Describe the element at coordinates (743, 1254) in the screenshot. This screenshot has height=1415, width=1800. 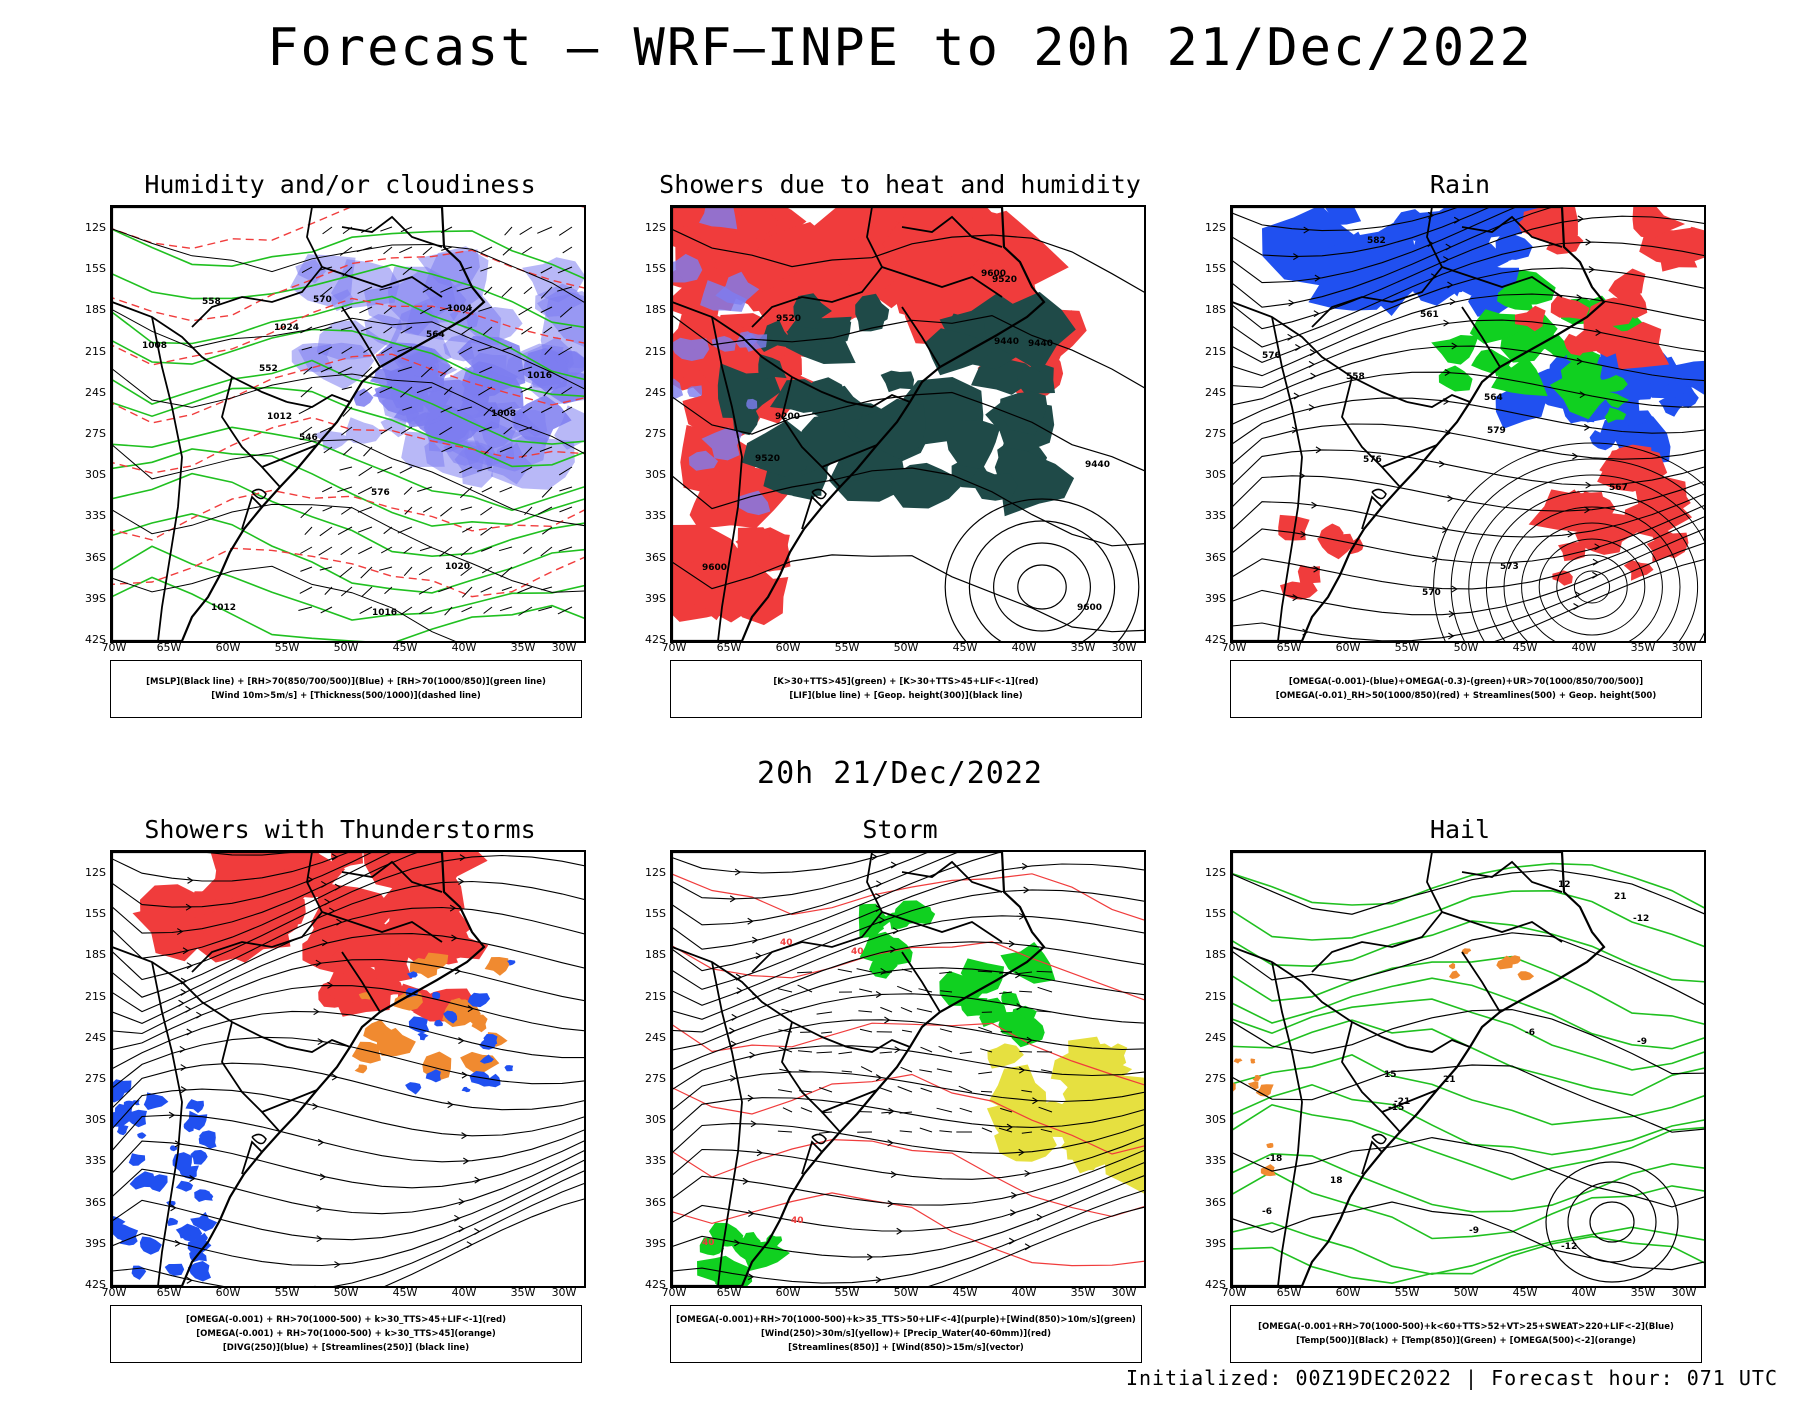
I see `wind-field` at that location.